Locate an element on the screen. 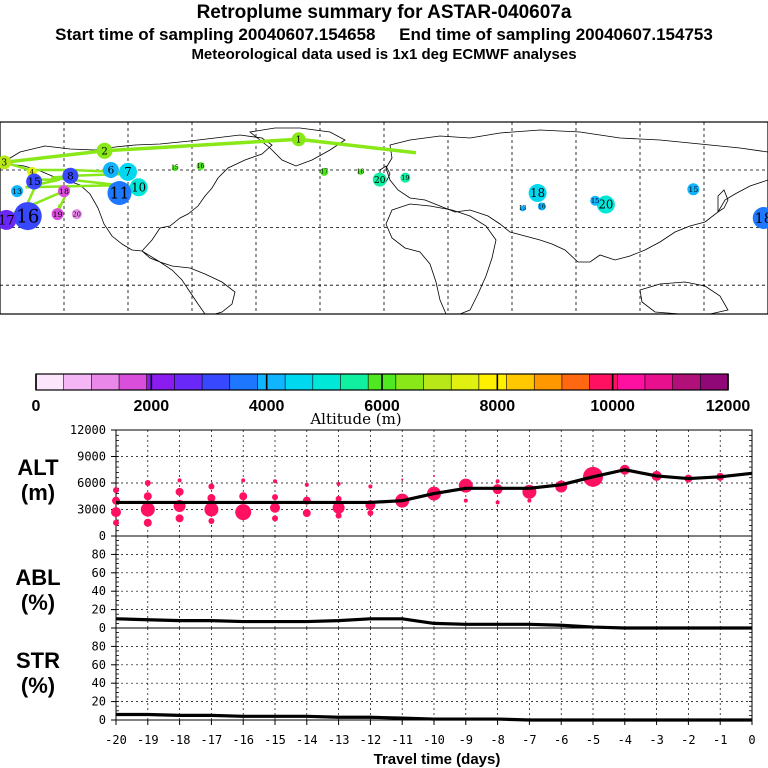 This screenshot has height=768, width=768. series-line-str is located at coordinates (434, 717).